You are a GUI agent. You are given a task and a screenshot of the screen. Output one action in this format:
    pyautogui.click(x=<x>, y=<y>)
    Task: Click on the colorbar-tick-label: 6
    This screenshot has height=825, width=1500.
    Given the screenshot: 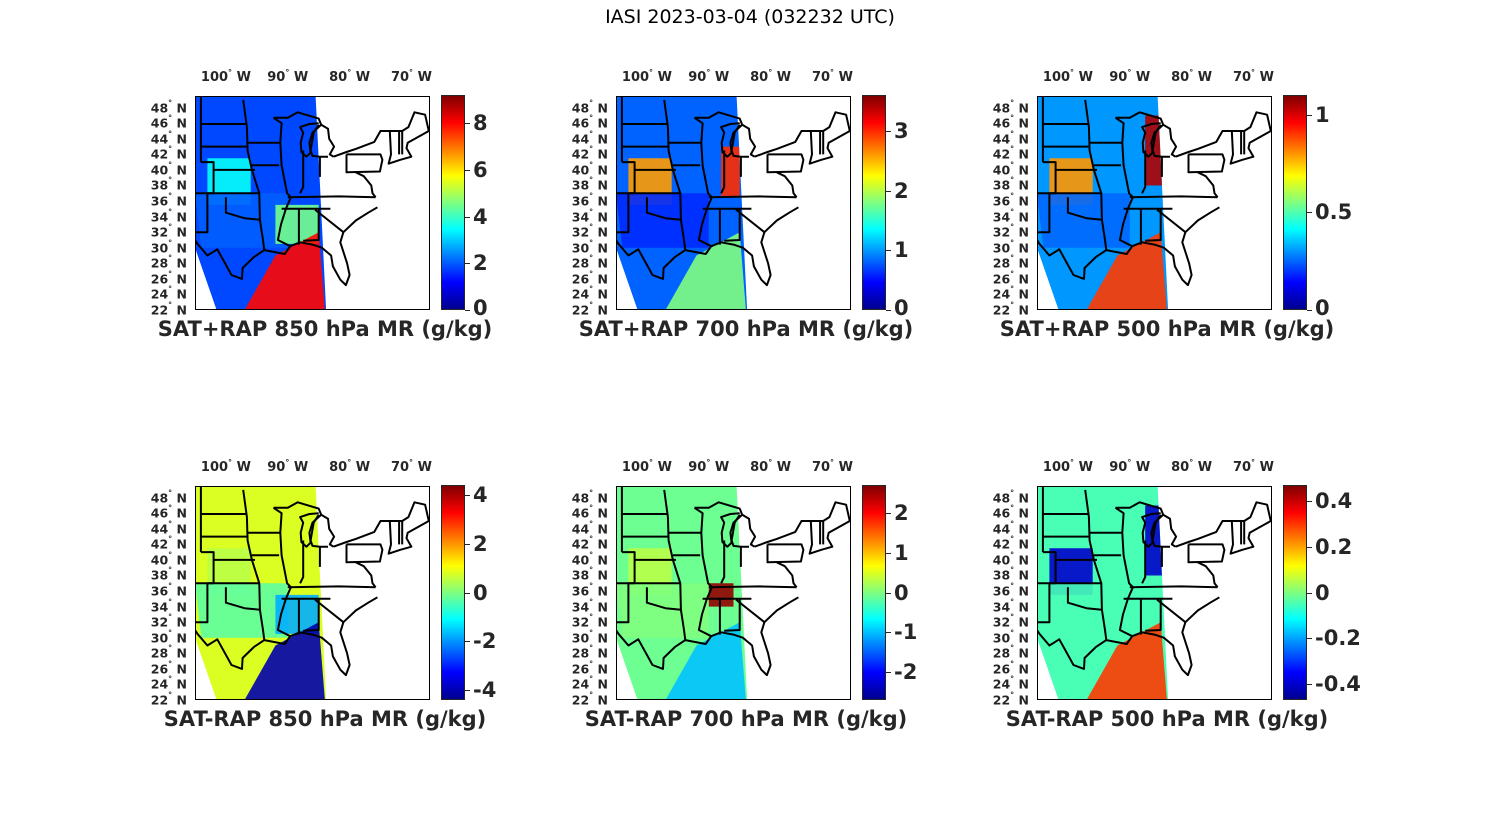 What is the action you would take?
    pyautogui.click(x=480, y=169)
    